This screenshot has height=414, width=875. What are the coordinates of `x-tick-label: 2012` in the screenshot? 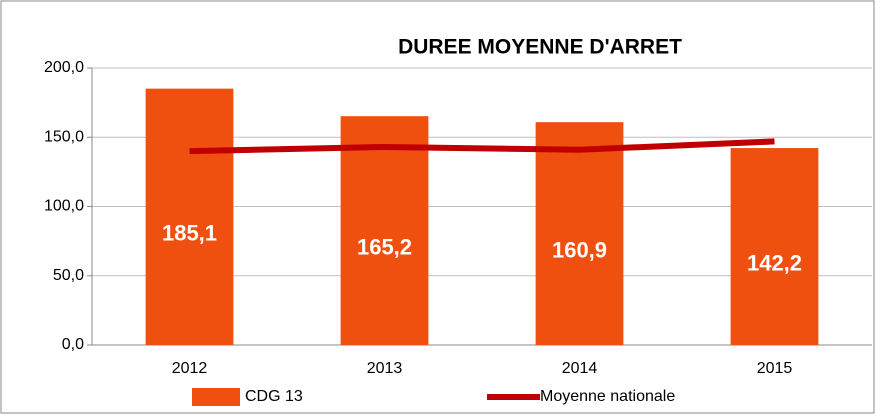 It's located at (190, 368).